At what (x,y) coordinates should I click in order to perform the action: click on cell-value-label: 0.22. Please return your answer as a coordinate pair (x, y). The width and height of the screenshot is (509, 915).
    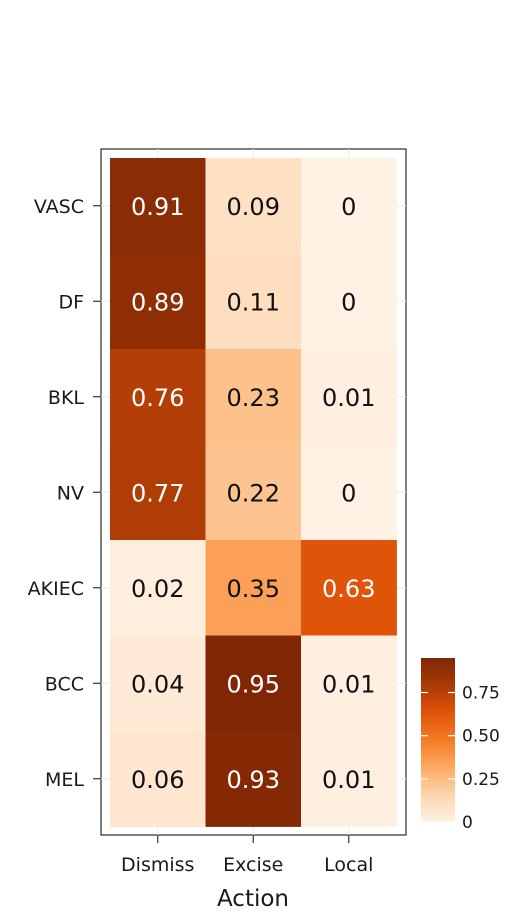
    Looking at the image, I should click on (253, 493).